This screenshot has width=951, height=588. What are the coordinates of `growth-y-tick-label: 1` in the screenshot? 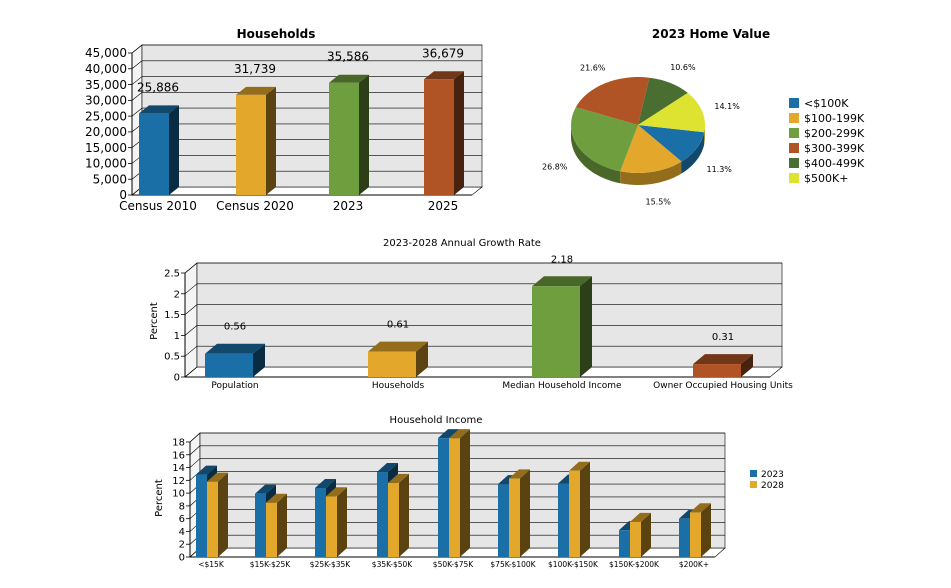 It's located at (177, 336).